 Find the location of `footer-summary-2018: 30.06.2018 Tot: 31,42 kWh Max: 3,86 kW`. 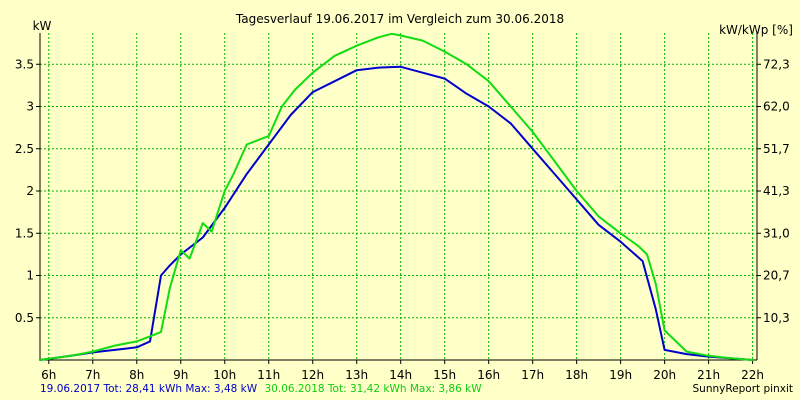

footer-summary-2018: 30.06.2018 Tot: 31,42 kWh Max: 3,86 kW is located at coordinates (373, 389).